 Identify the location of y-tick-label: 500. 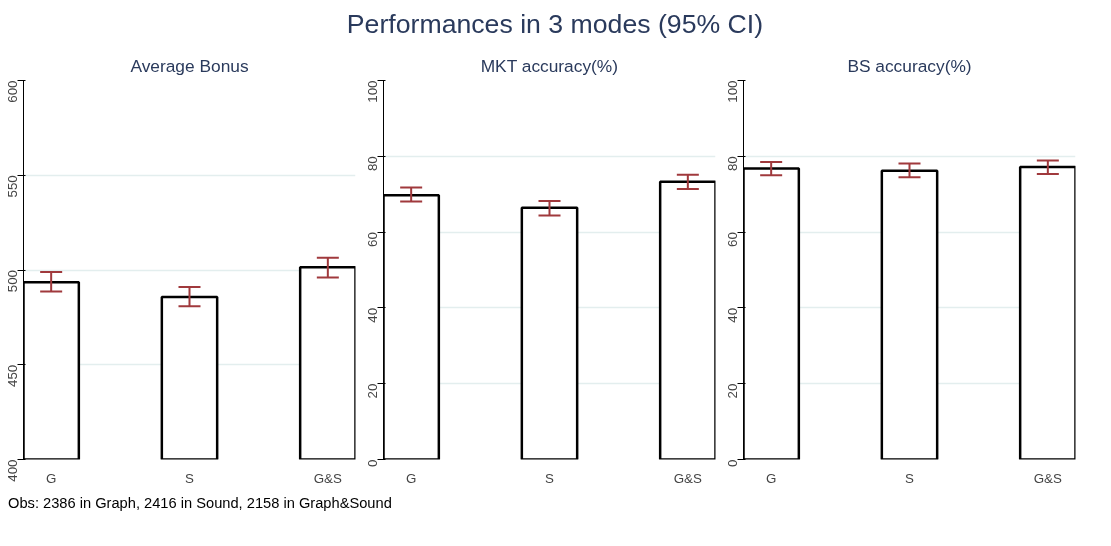
(12, 281).